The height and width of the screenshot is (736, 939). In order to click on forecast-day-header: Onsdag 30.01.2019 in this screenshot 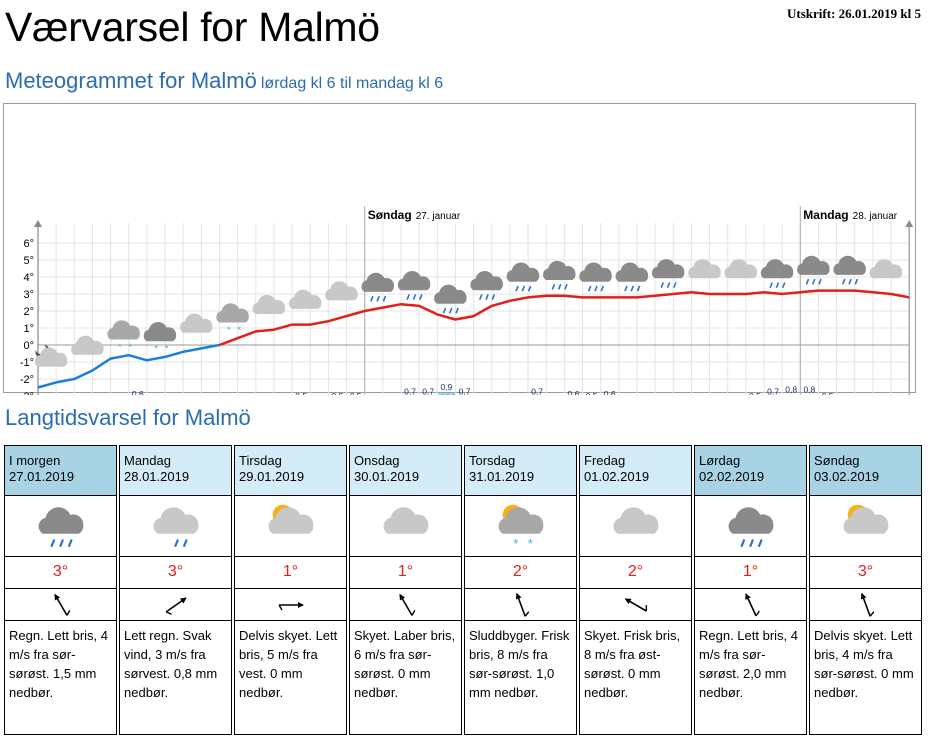, I will do `click(405, 471)`.